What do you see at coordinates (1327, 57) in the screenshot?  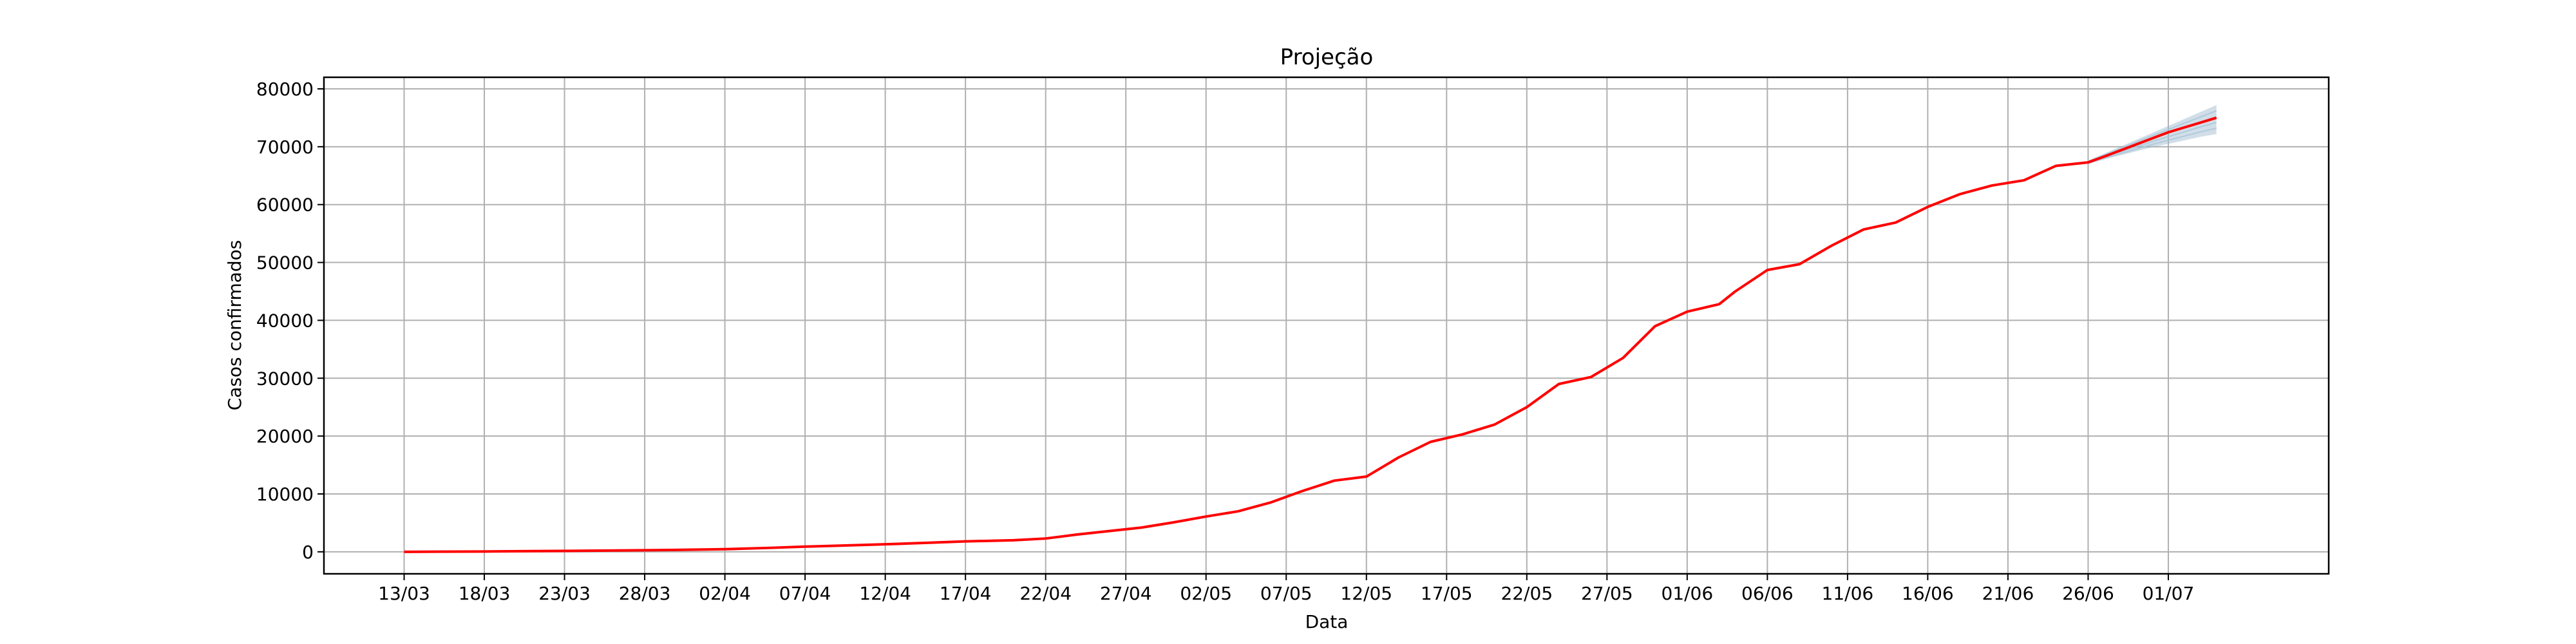 I see `chart-title: Projeção` at bounding box center [1327, 57].